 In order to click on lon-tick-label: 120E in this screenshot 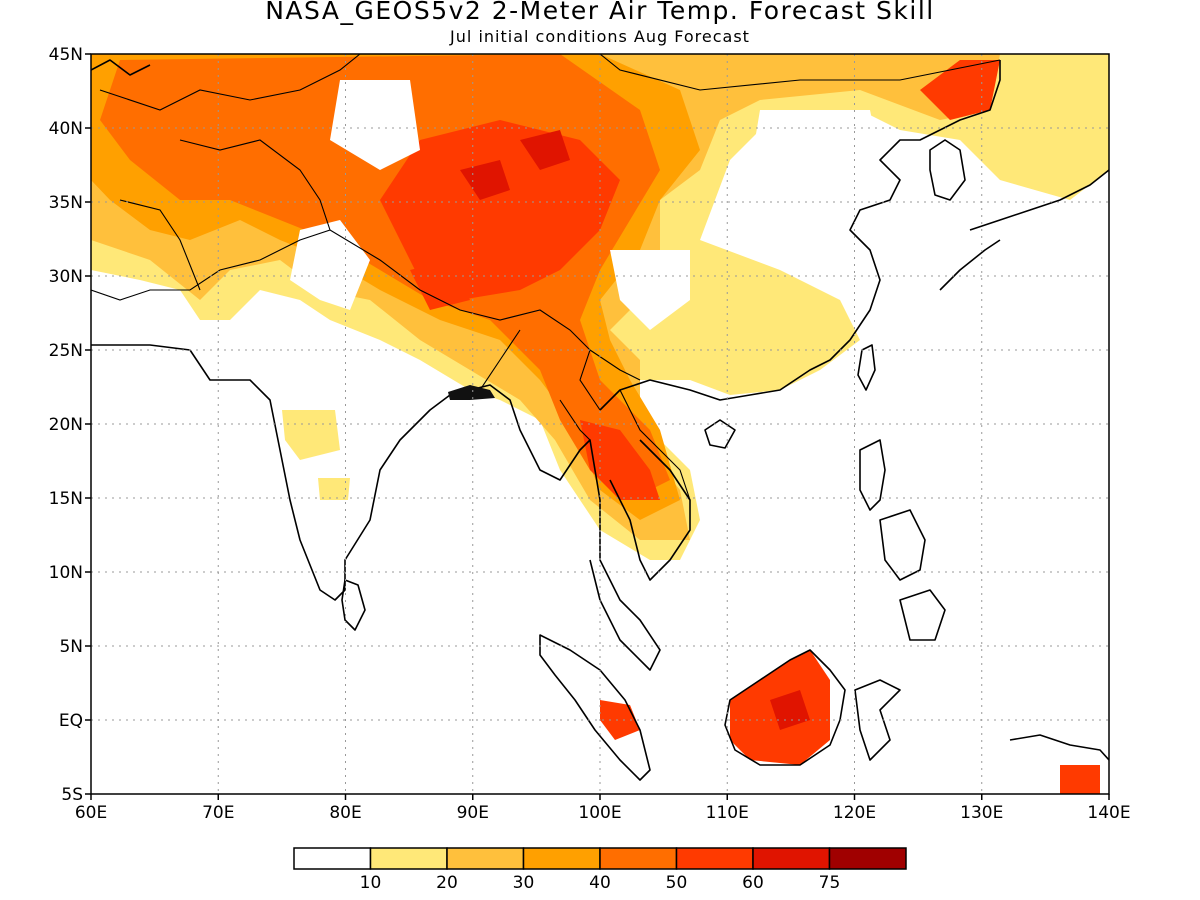, I will do `click(854, 813)`.